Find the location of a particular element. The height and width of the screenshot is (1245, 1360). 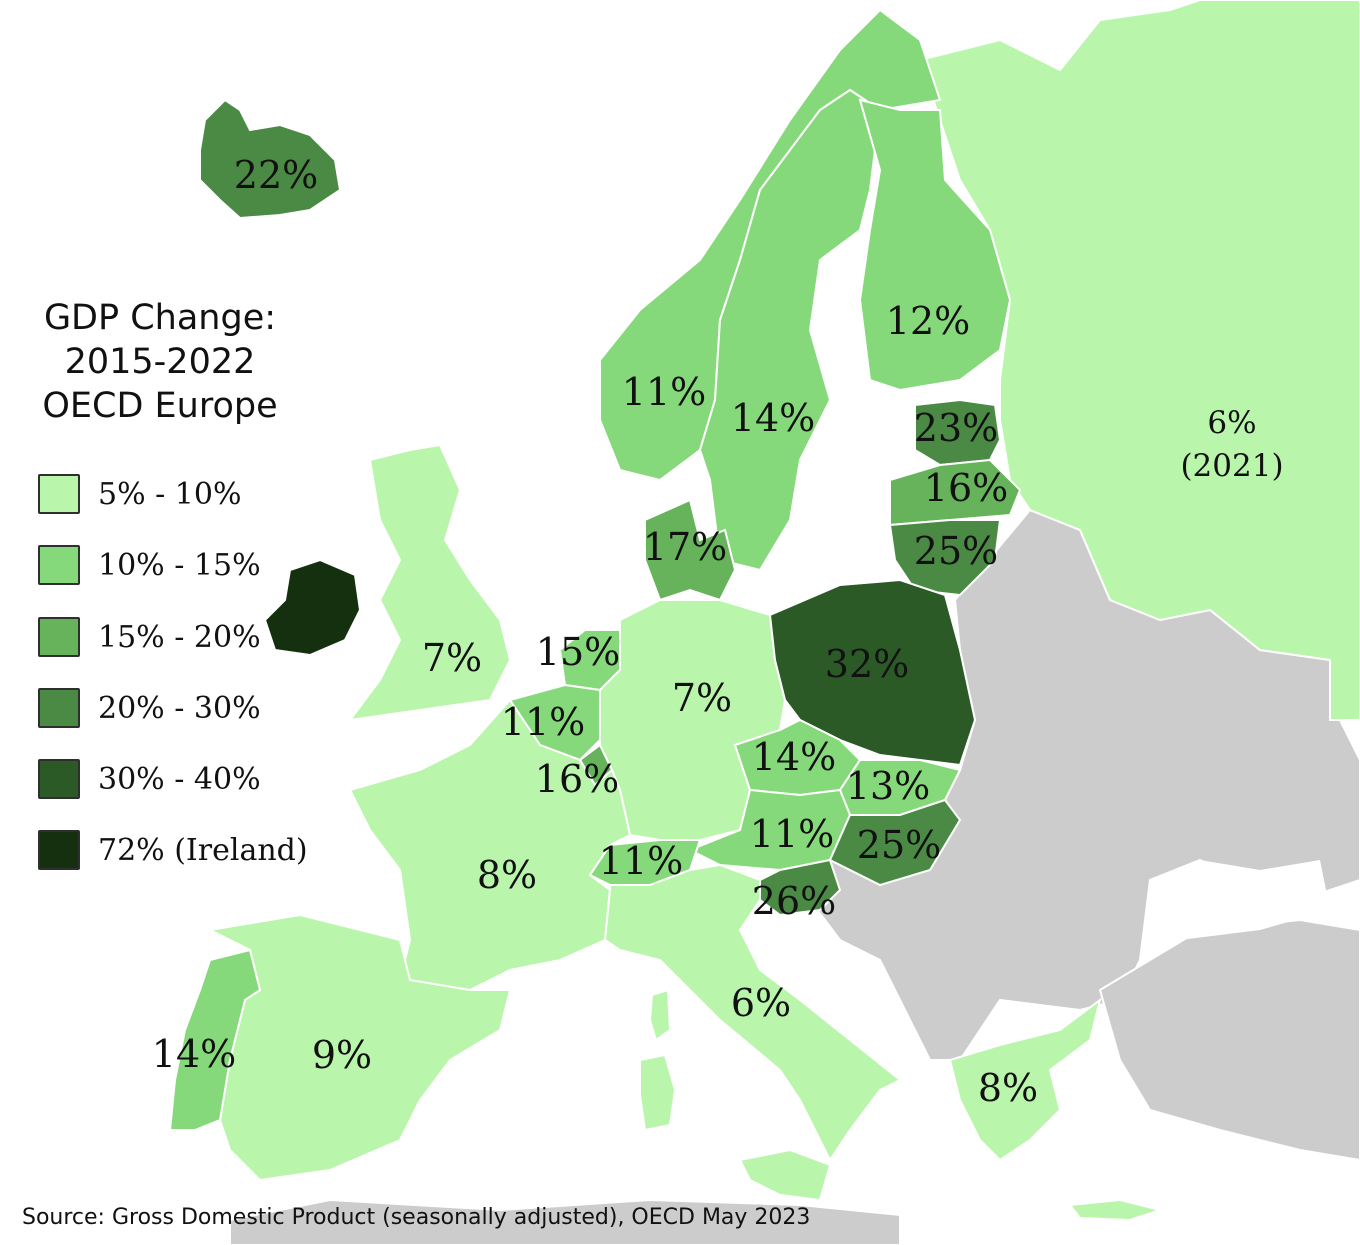

label-hungary: 25% is located at coordinates (899, 845).